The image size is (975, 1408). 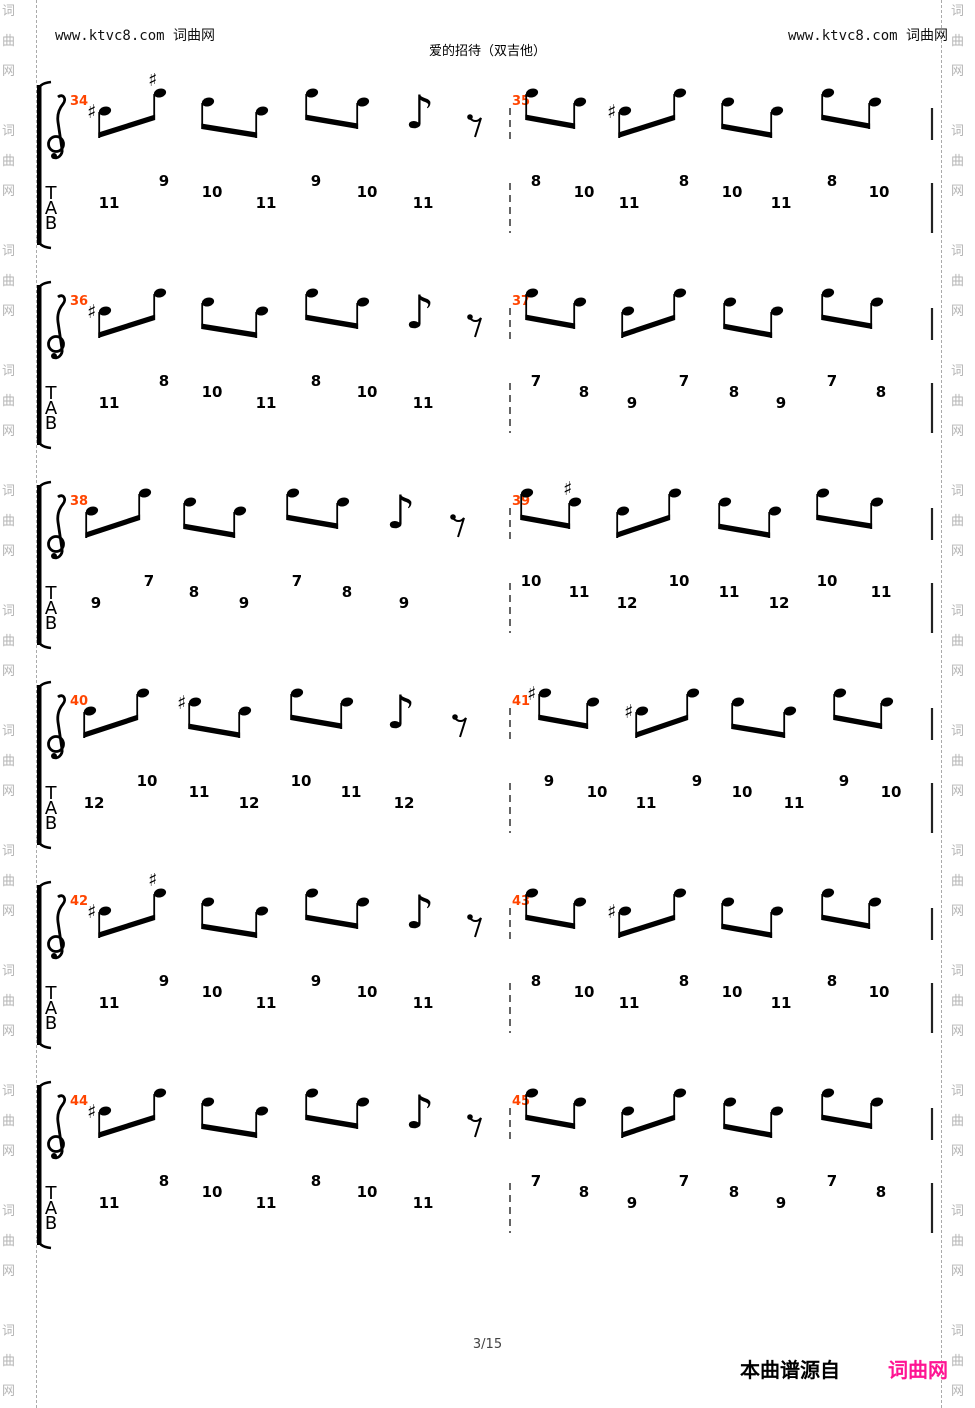 I want to click on measure-number: 36, so click(x=79, y=301).